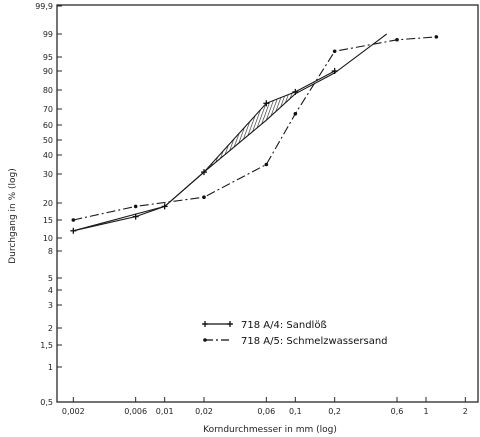 This screenshot has height=437, width=480. I want to click on legend-entry: 718 A/4: Sandlöß, so click(264, 325).